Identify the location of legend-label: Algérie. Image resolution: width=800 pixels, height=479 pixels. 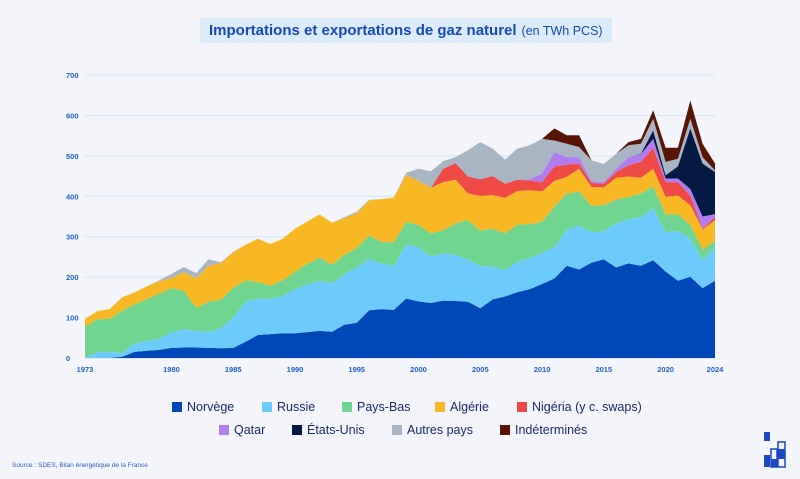
(469, 407).